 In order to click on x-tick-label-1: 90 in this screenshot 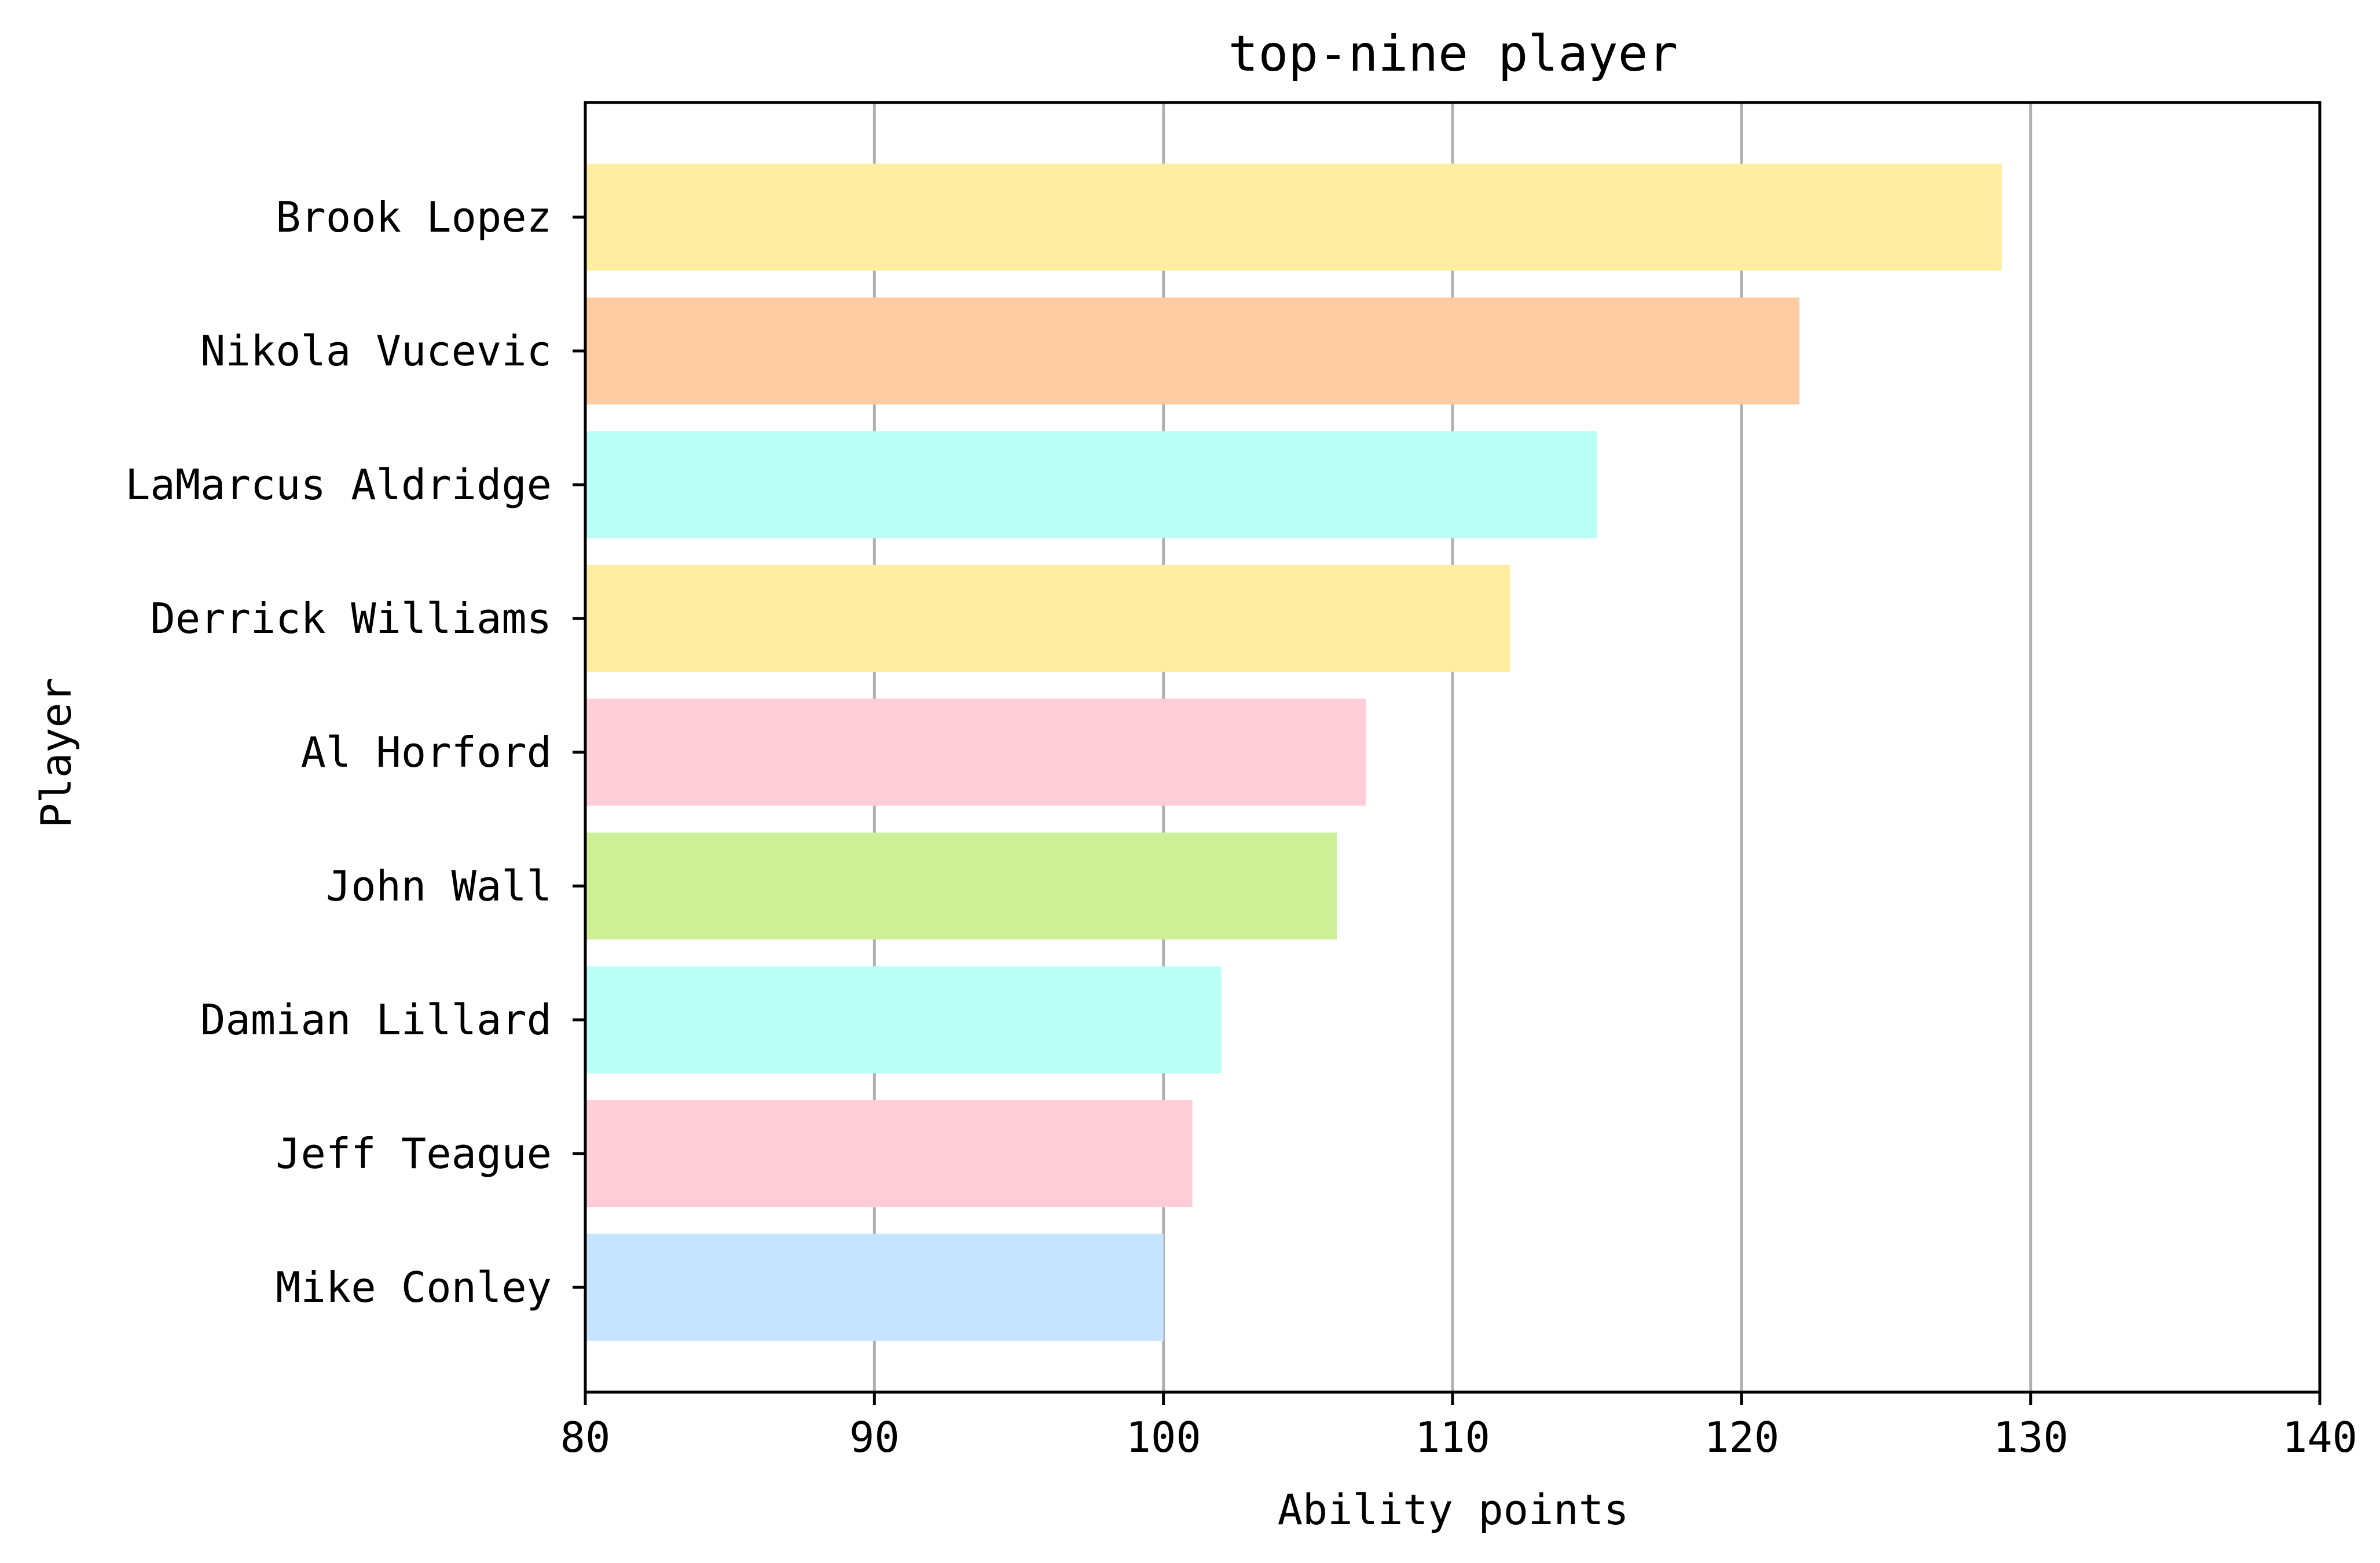, I will do `click(875, 1437)`.